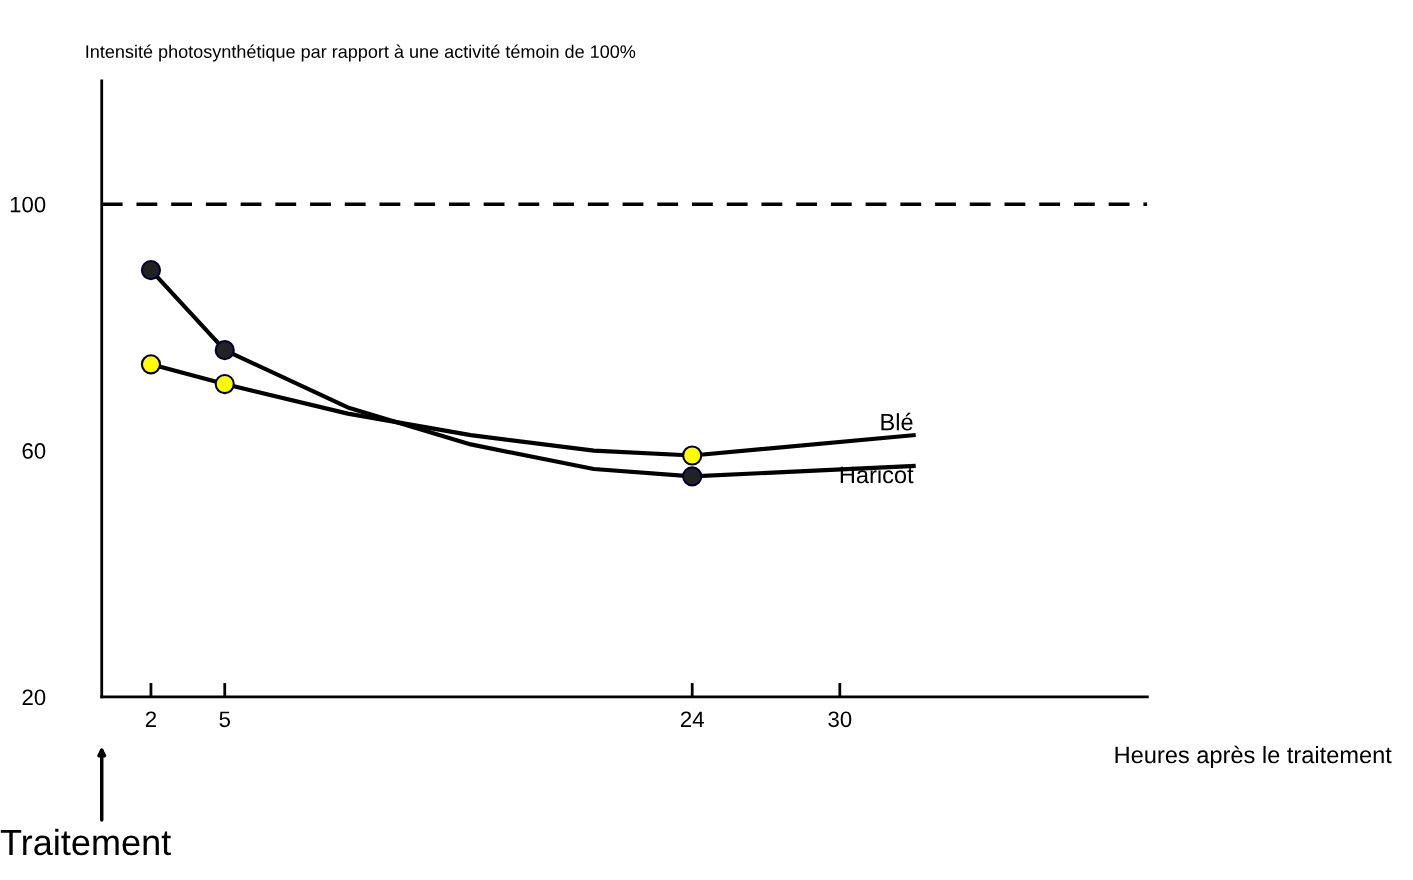 The height and width of the screenshot is (880, 1413). I want to click on x-tick-label: 5, so click(224, 719).